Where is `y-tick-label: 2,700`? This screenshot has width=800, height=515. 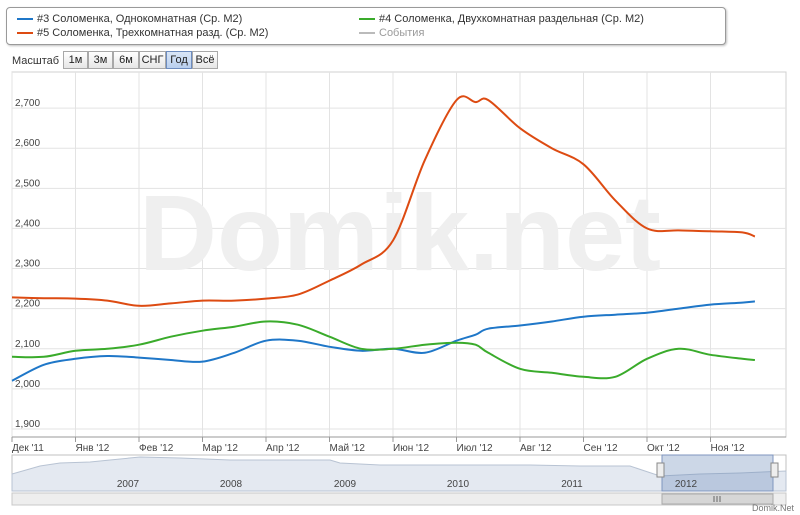
y-tick-label: 2,700 is located at coordinates (27, 103).